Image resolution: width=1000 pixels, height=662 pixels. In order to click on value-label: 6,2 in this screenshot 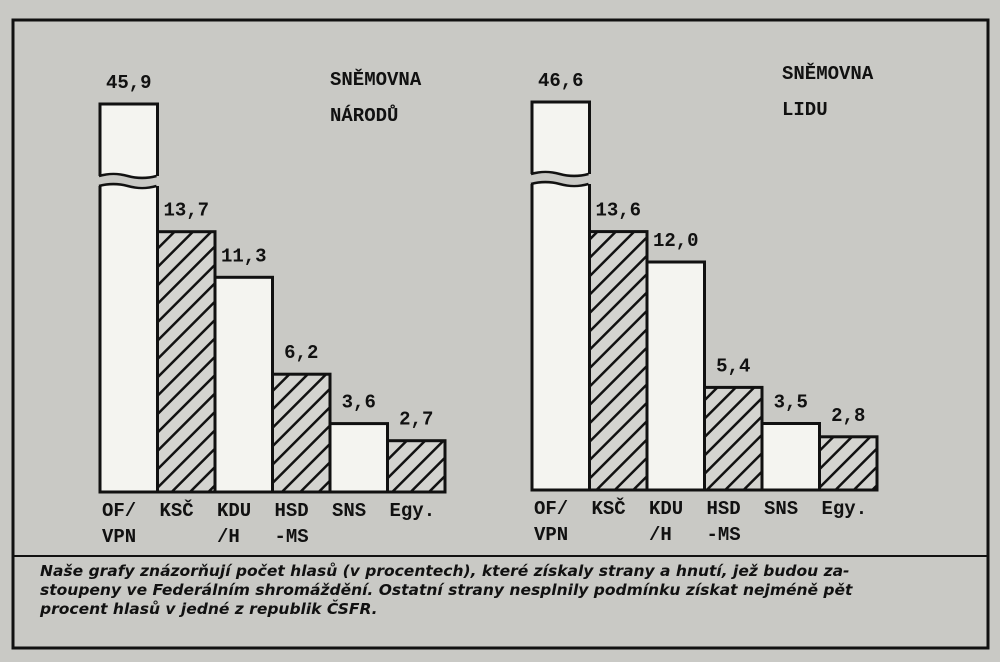, I will do `click(301, 353)`.